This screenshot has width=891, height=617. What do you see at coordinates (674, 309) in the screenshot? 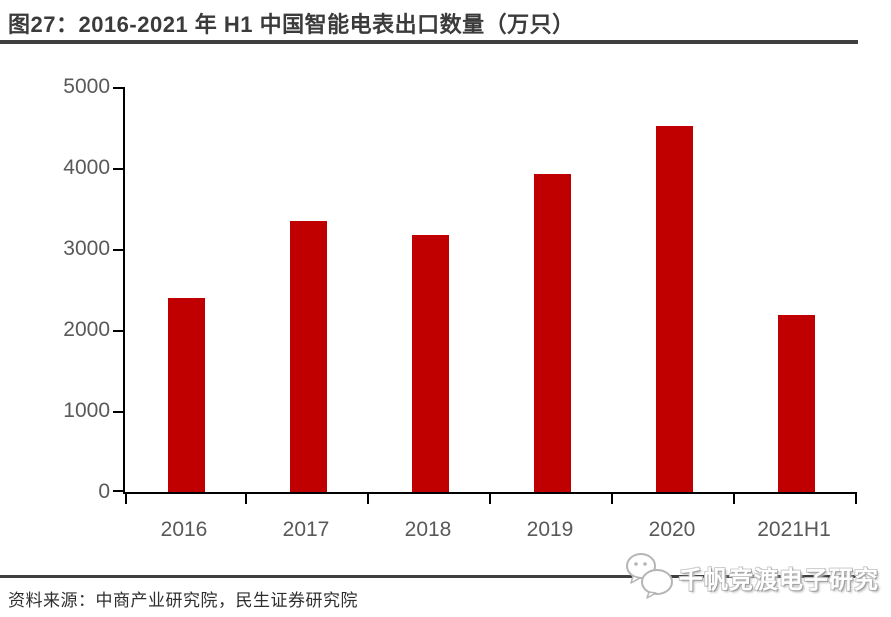
I see `bar-2020` at bounding box center [674, 309].